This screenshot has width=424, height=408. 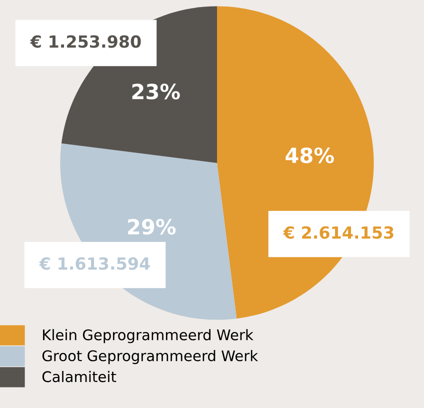 I want to click on text: € 2.614.153, so click(x=338, y=232).